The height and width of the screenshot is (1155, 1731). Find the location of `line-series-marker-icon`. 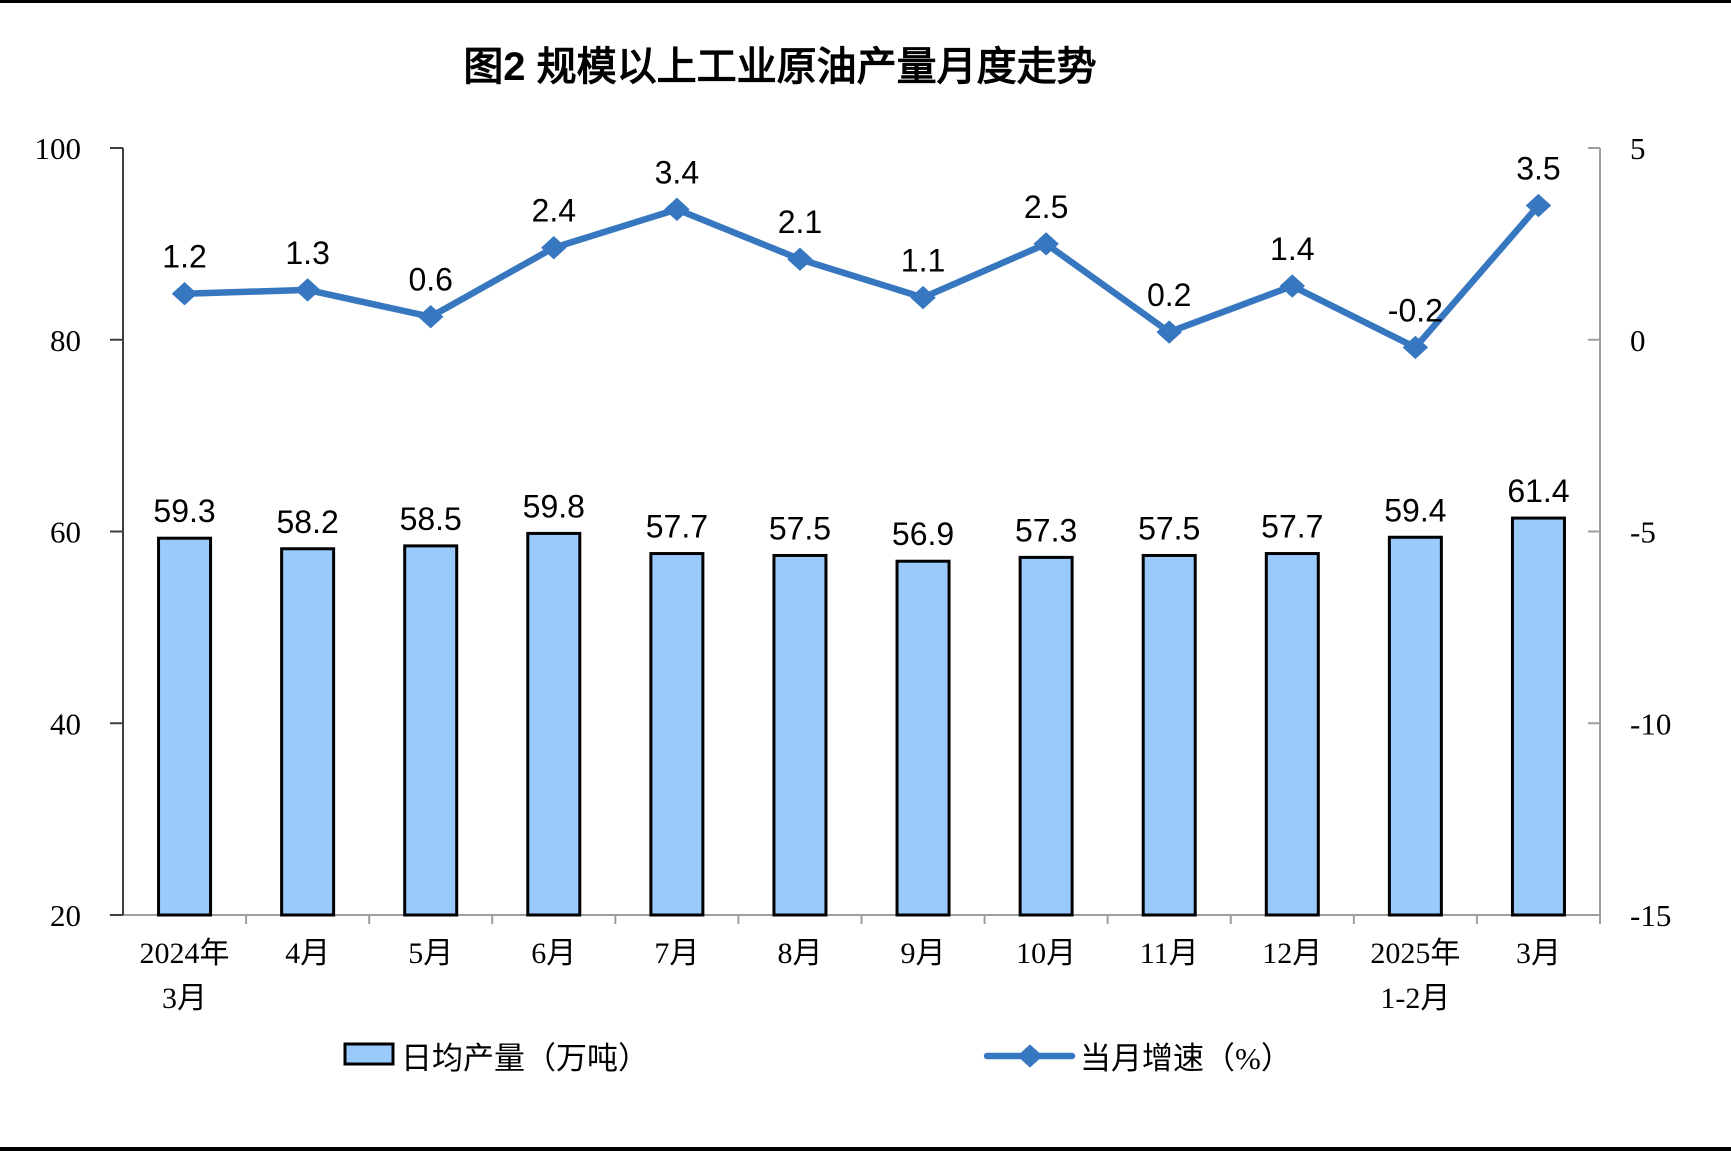

line-series-marker-icon is located at coordinates (1030, 1056).